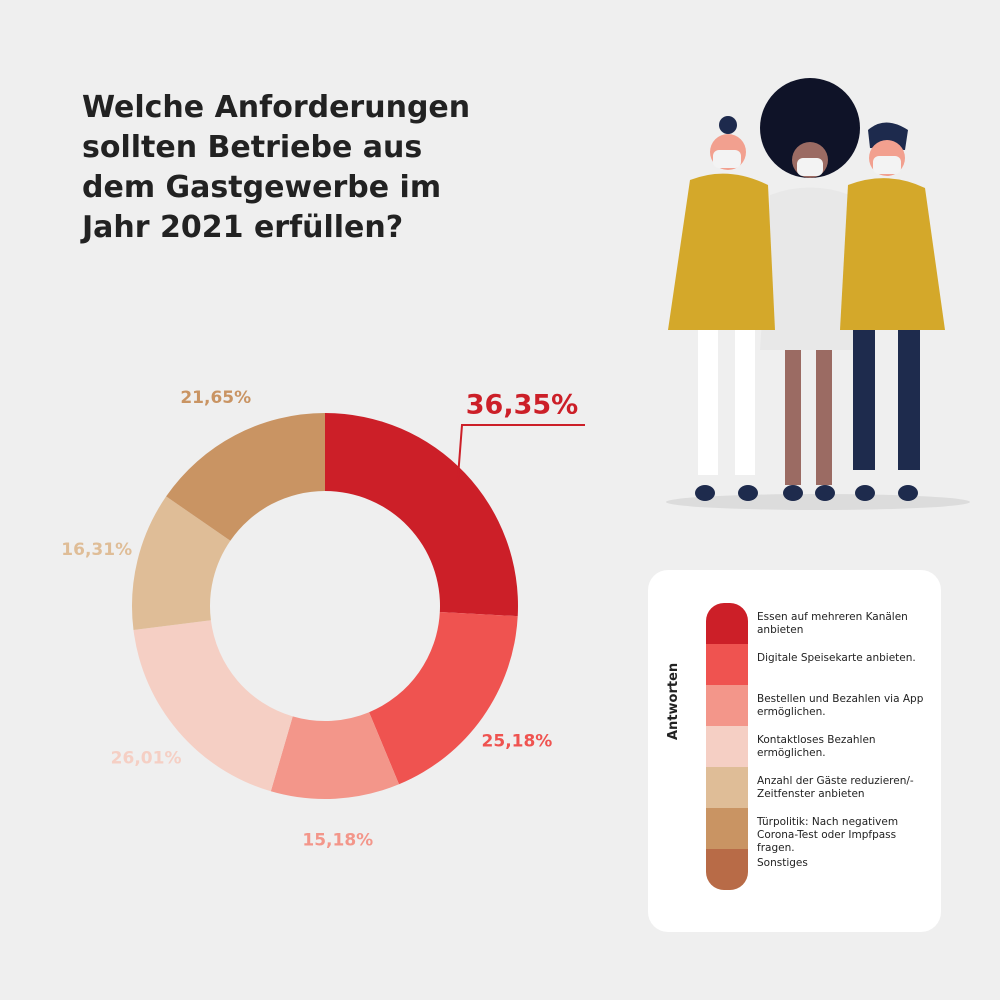  Describe the element at coordinates (215, 398) in the screenshot. I see `value-label: 21,65%` at that location.